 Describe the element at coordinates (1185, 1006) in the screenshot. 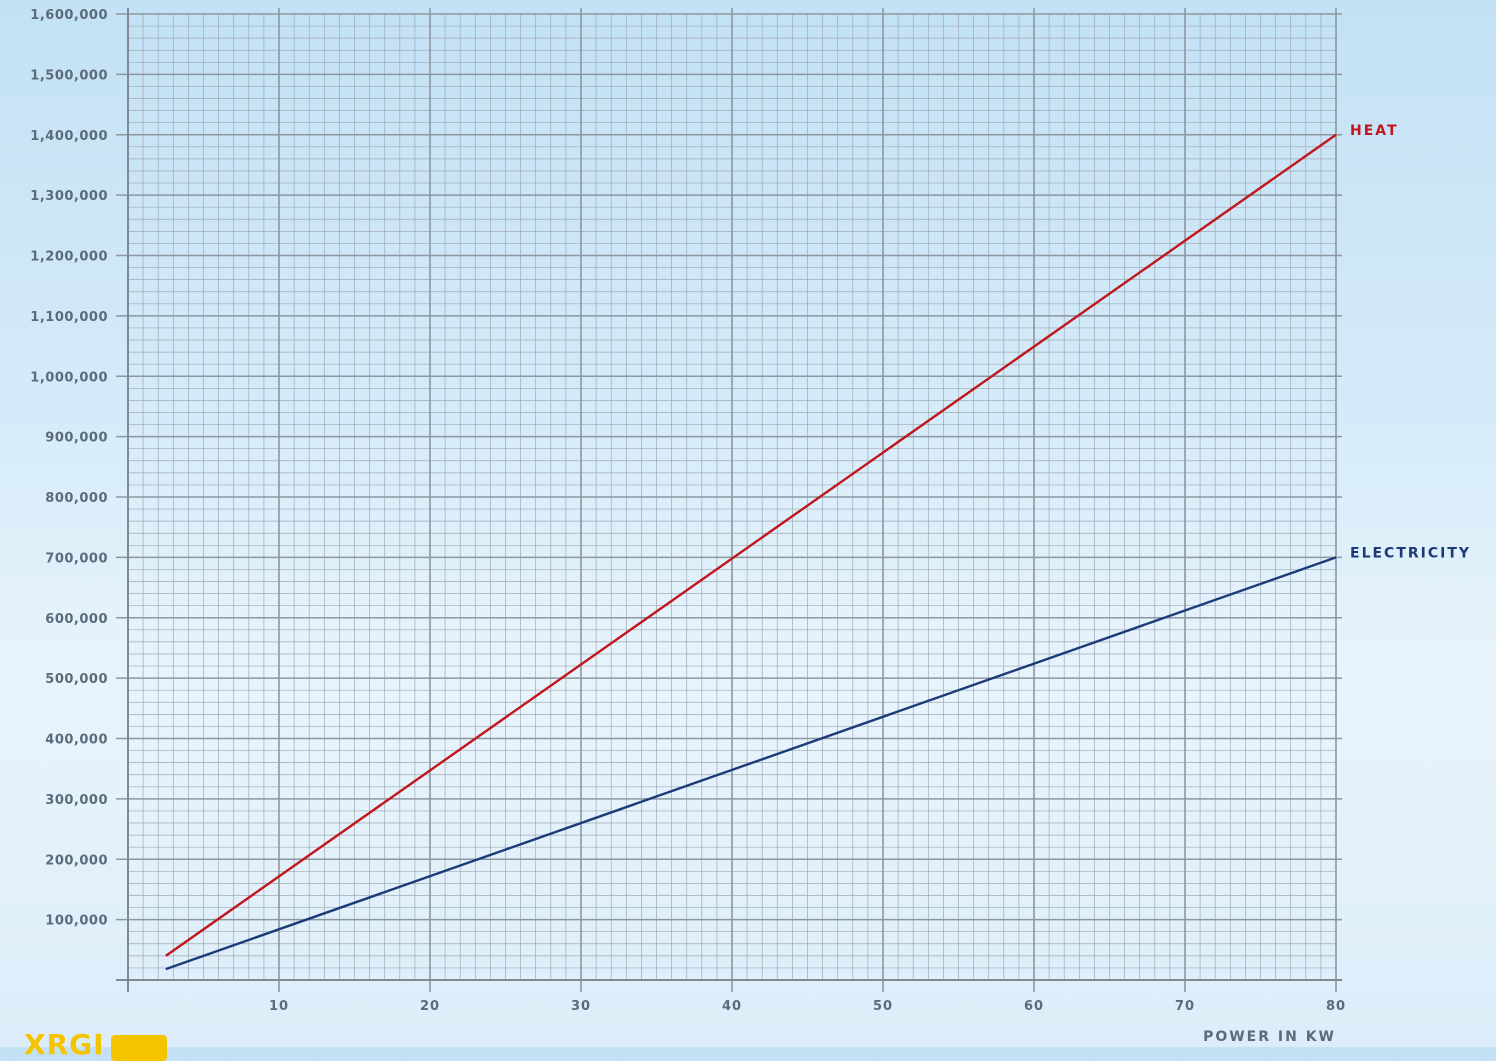

I see `x-tick-label: 70` at that location.